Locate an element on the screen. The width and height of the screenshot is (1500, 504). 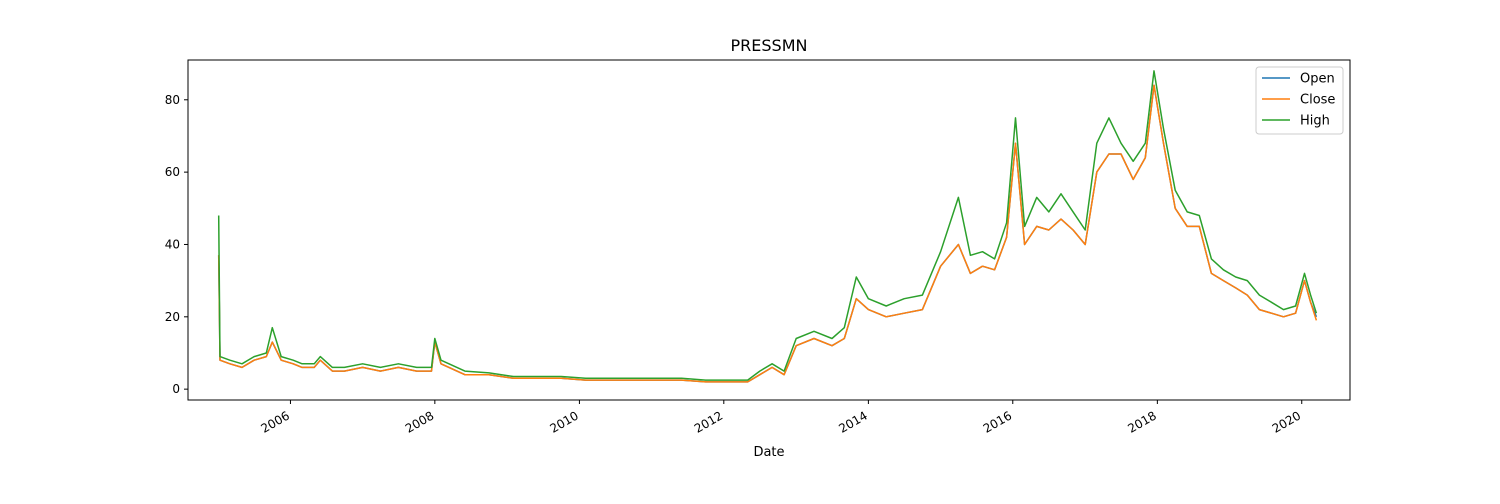
x-tick-label: 2012 is located at coordinates (708, 421).